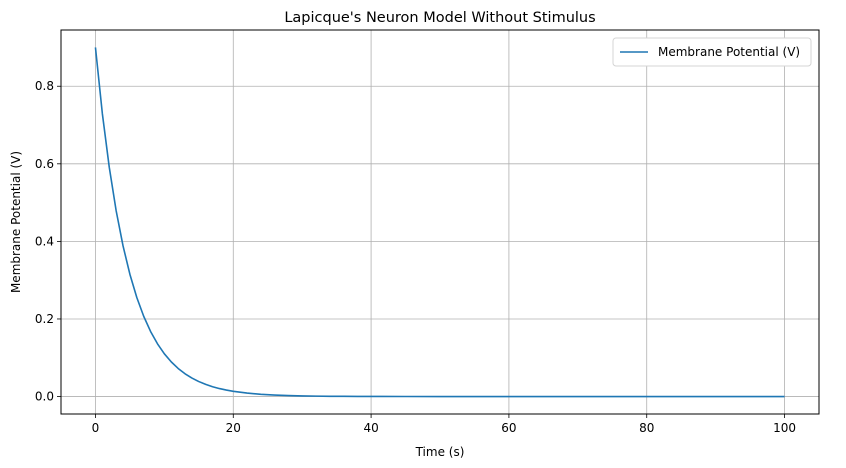 This screenshot has width=846, height=468. What do you see at coordinates (44, 319) in the screenshot?
I see `y-tick-label: 0.2` at bounding box center [44, 319].